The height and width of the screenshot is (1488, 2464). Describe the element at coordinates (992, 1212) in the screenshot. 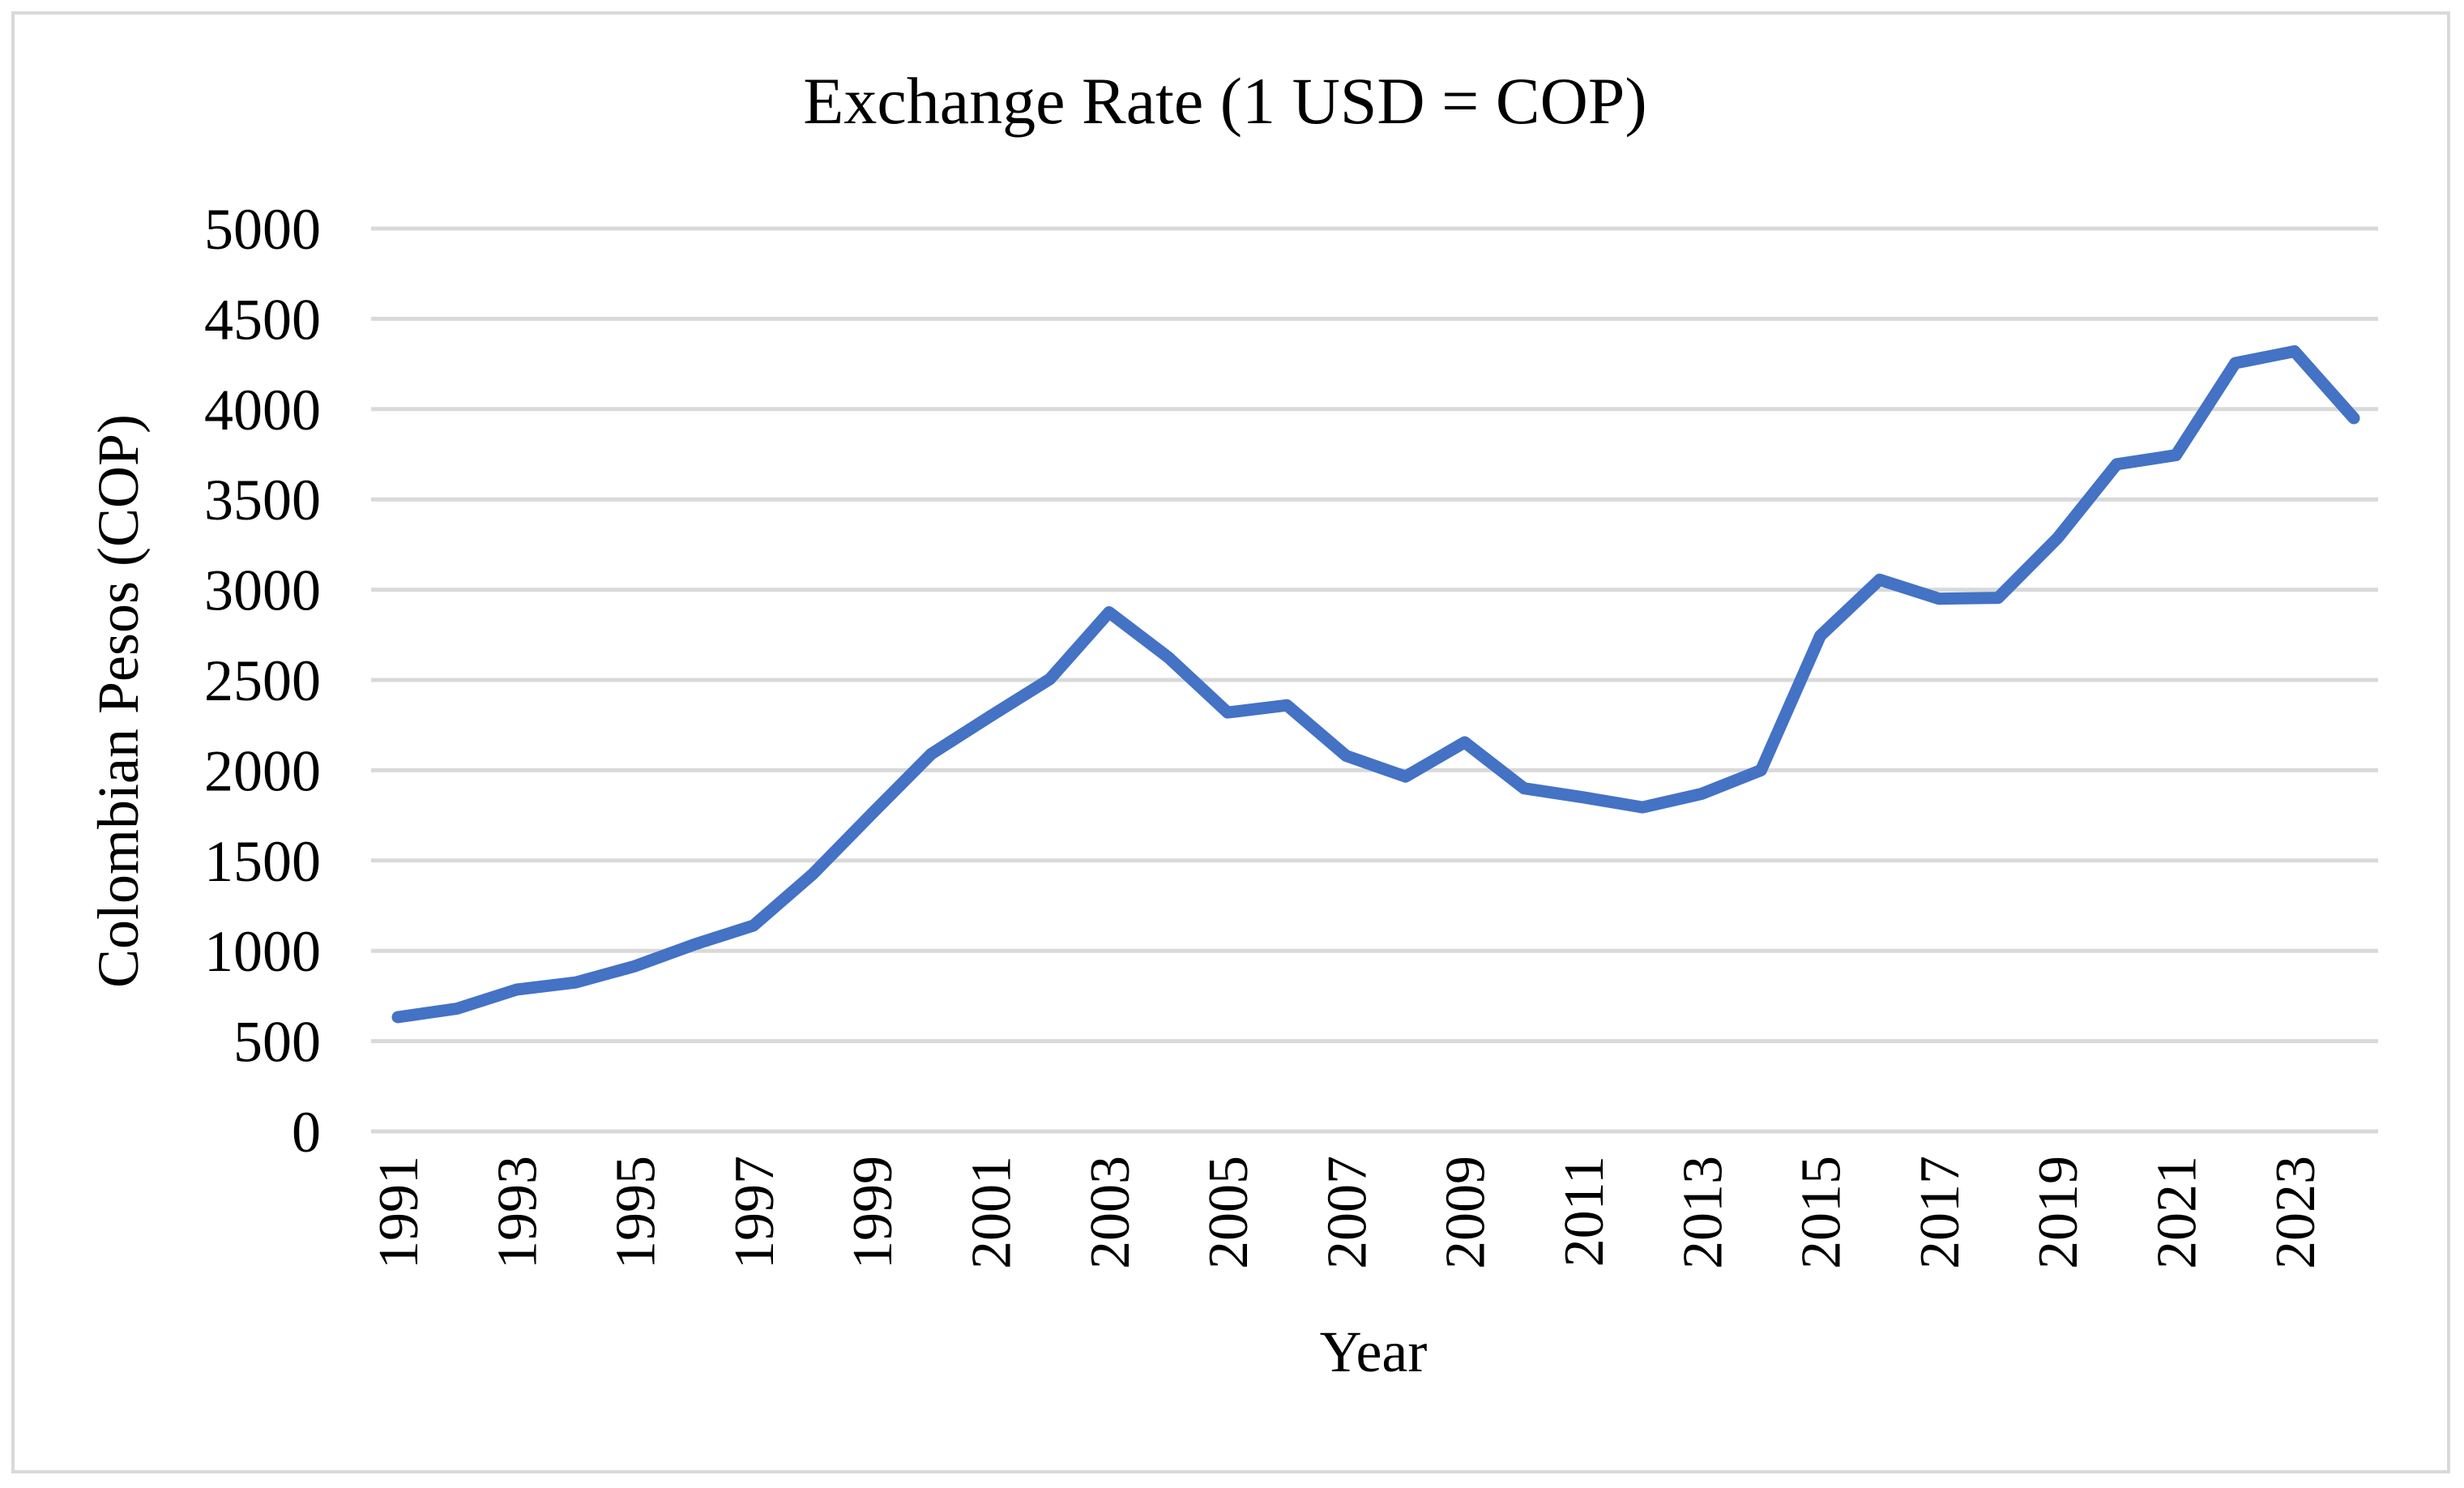

I see `x-tick-label: 2001` at that location.